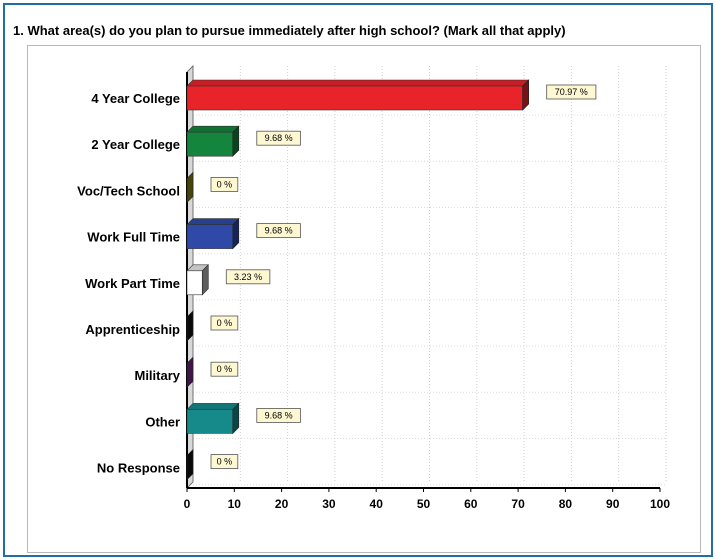  What do you see at coordinates (132, 283) in the screenshot?
I see `category-label: Work Part Time` at bounding box center [132, 283].